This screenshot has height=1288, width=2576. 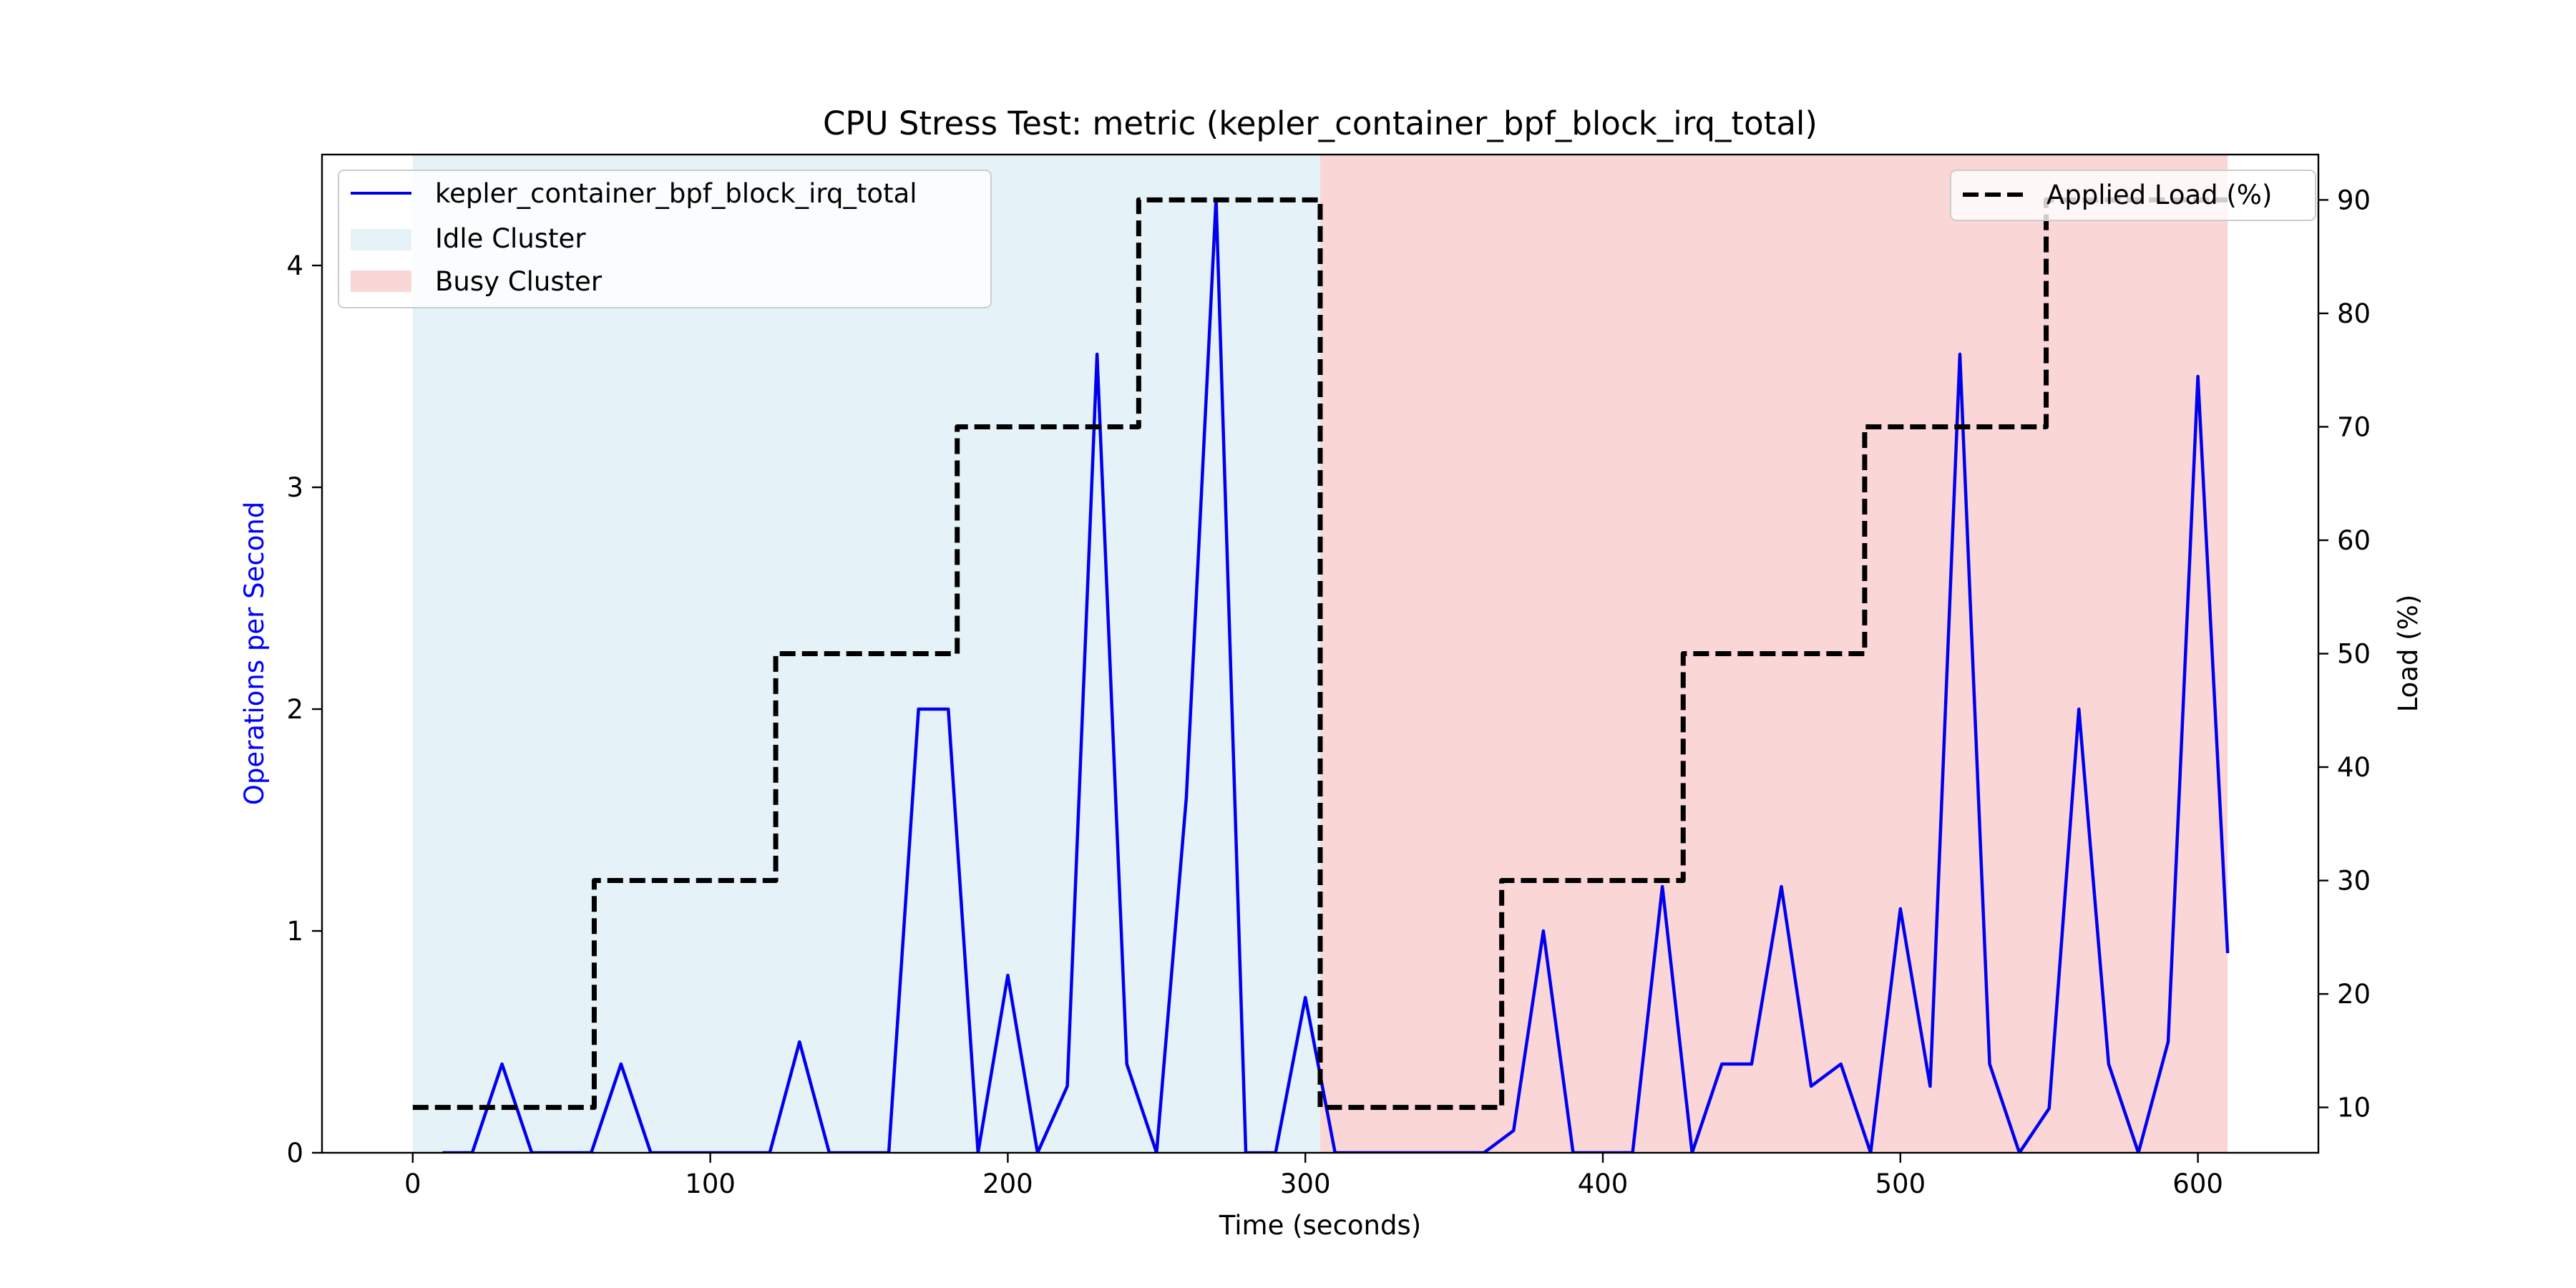 I want to click on legend-swatch-idle, so click(x=381, y=239).